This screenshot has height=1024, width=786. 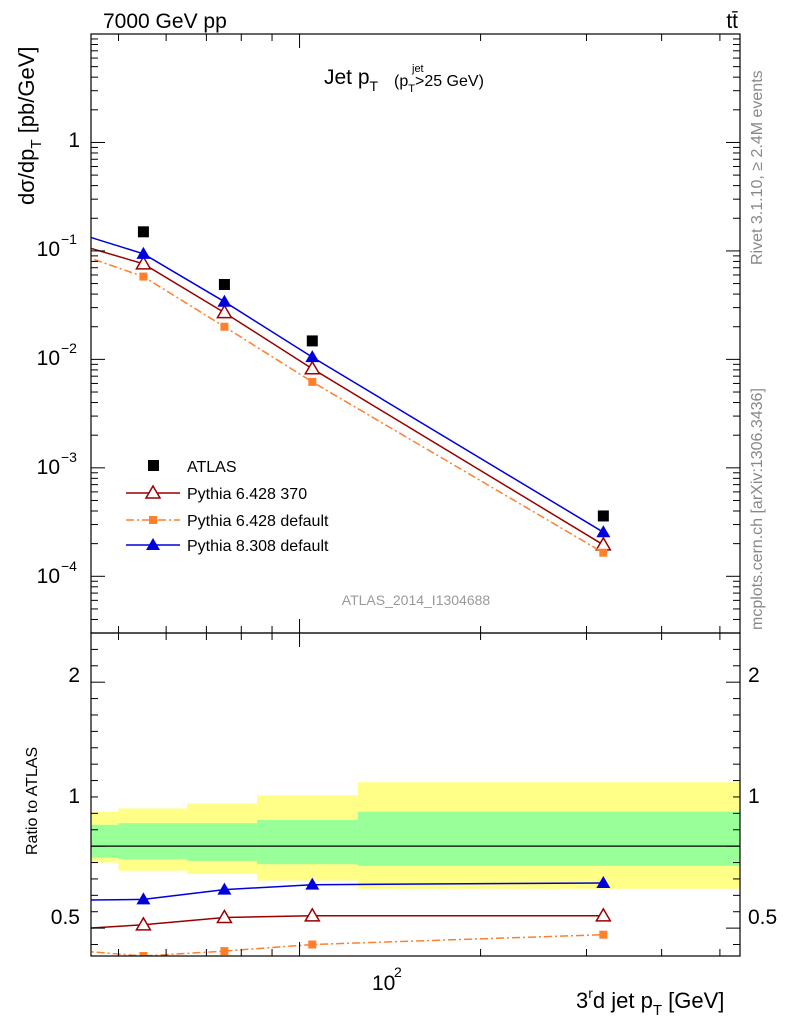 What do you see at coordinates (153, 520) in the screenshot?
I see `legend-marker-py6-default` at bounding box center [153, 520].